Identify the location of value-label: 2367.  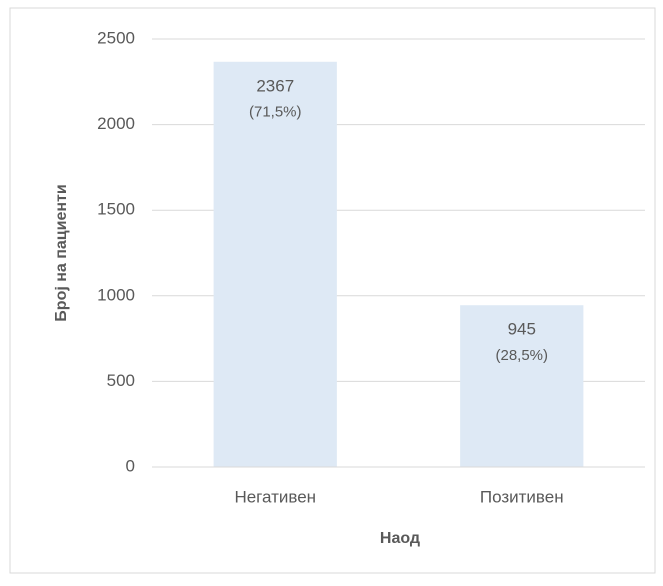
(275, 85).